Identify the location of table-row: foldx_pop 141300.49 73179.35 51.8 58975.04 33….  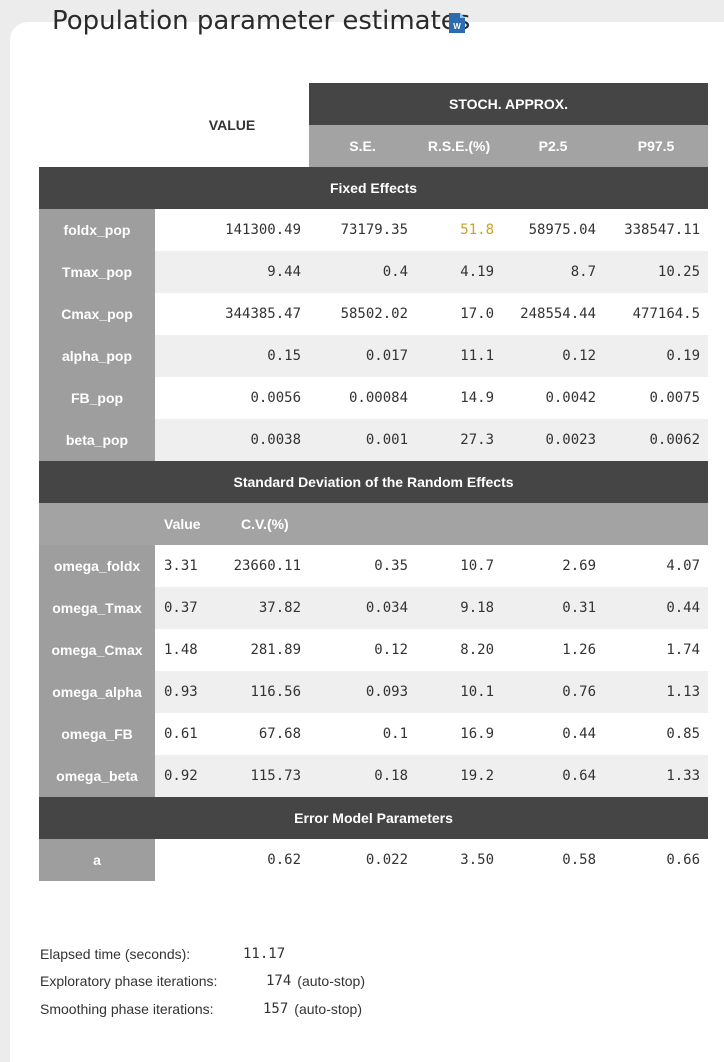
(374, 230).